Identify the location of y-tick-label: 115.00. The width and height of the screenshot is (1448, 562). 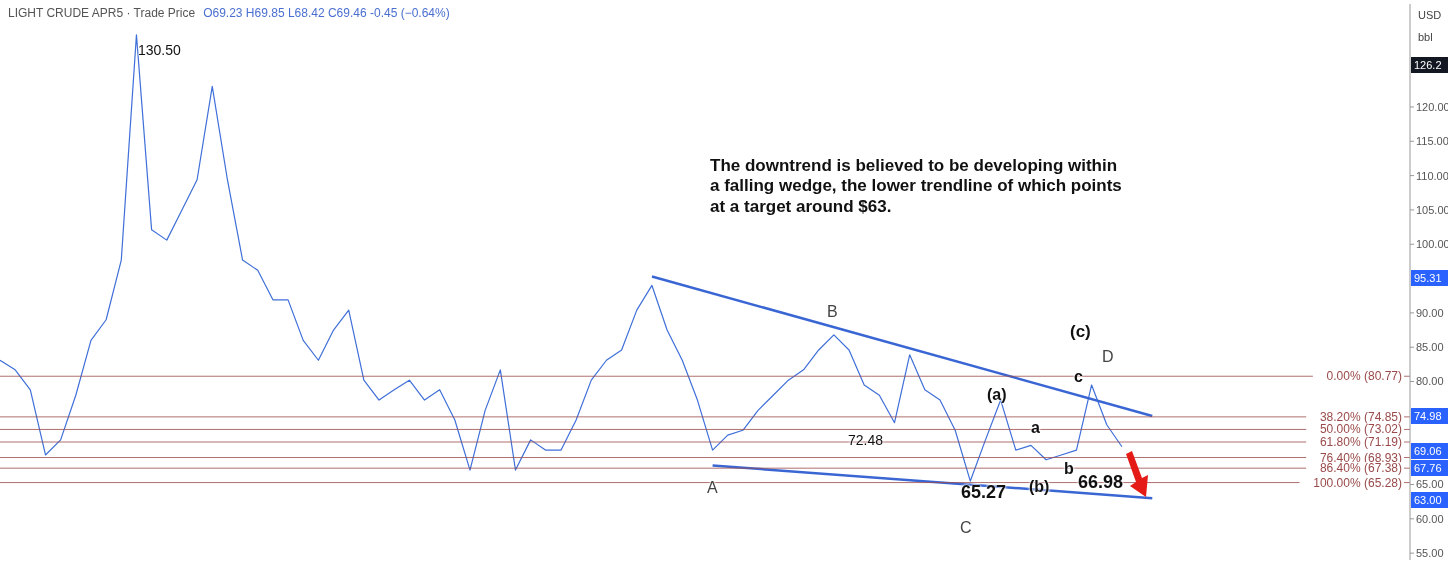
(1432, 141).